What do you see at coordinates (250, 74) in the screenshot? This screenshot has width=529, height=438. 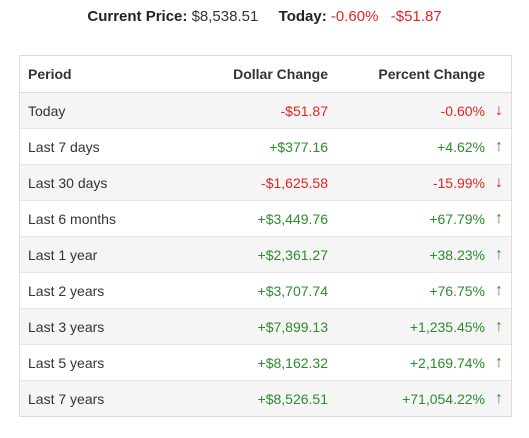 I see `header-dollar-change: Dollar Change` at bounding box center [250, 74].